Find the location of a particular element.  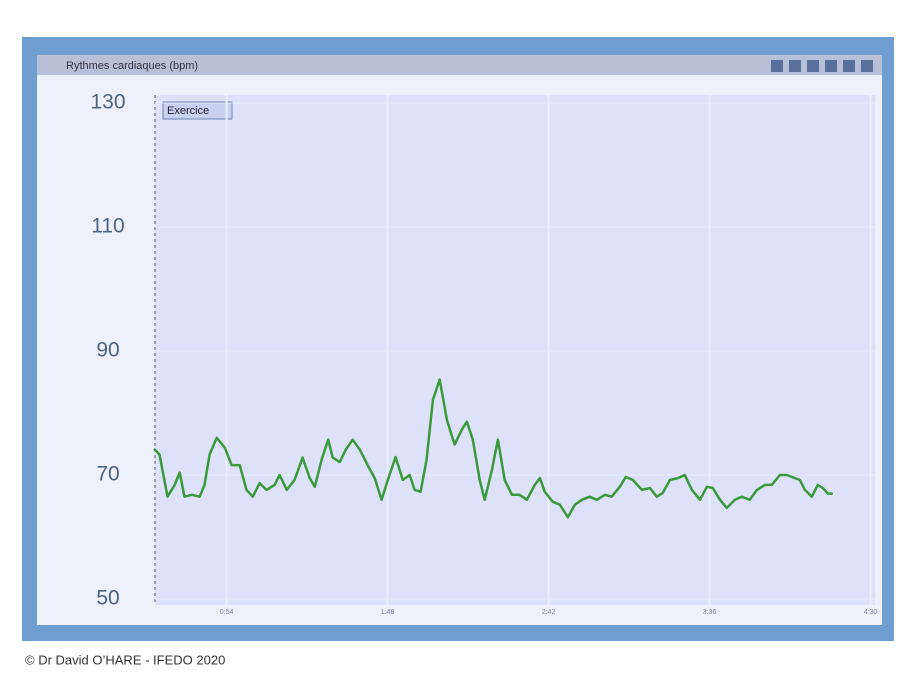

y-tick-label: 130 is located at coordinates (107, 102).